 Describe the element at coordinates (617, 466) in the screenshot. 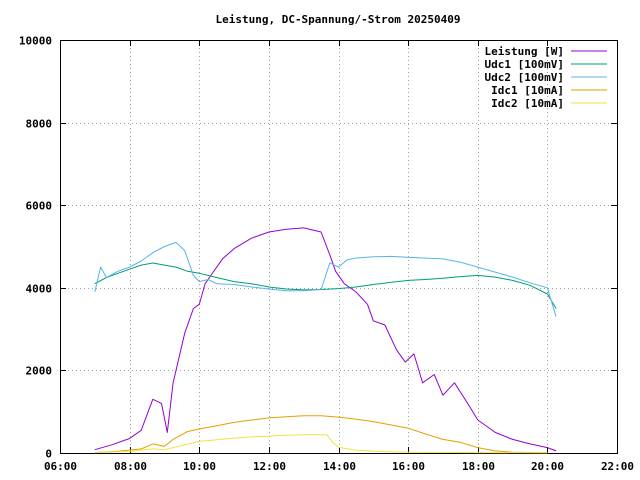

I see `x-tick-label: 22:00` at that location.